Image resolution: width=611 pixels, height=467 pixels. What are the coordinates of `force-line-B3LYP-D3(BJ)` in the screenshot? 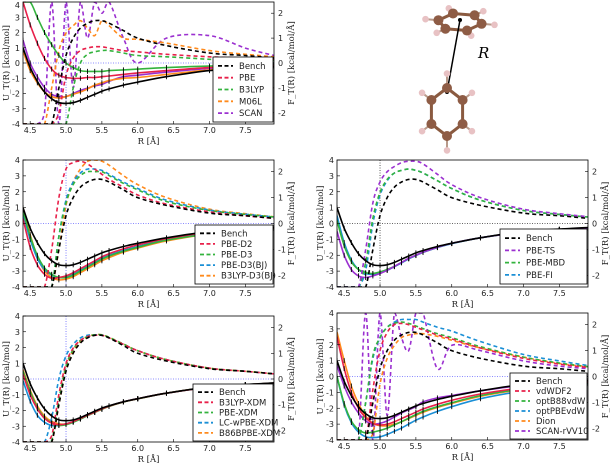 It's located at (148, 223).